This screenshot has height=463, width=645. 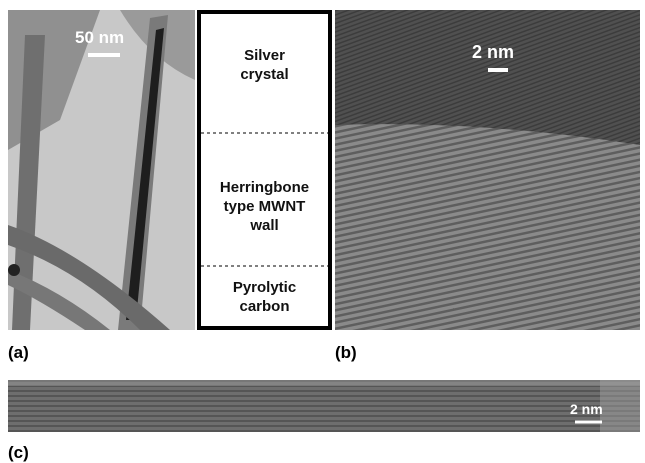 I want to click on panel-c-image, so click(x=324, y=406).